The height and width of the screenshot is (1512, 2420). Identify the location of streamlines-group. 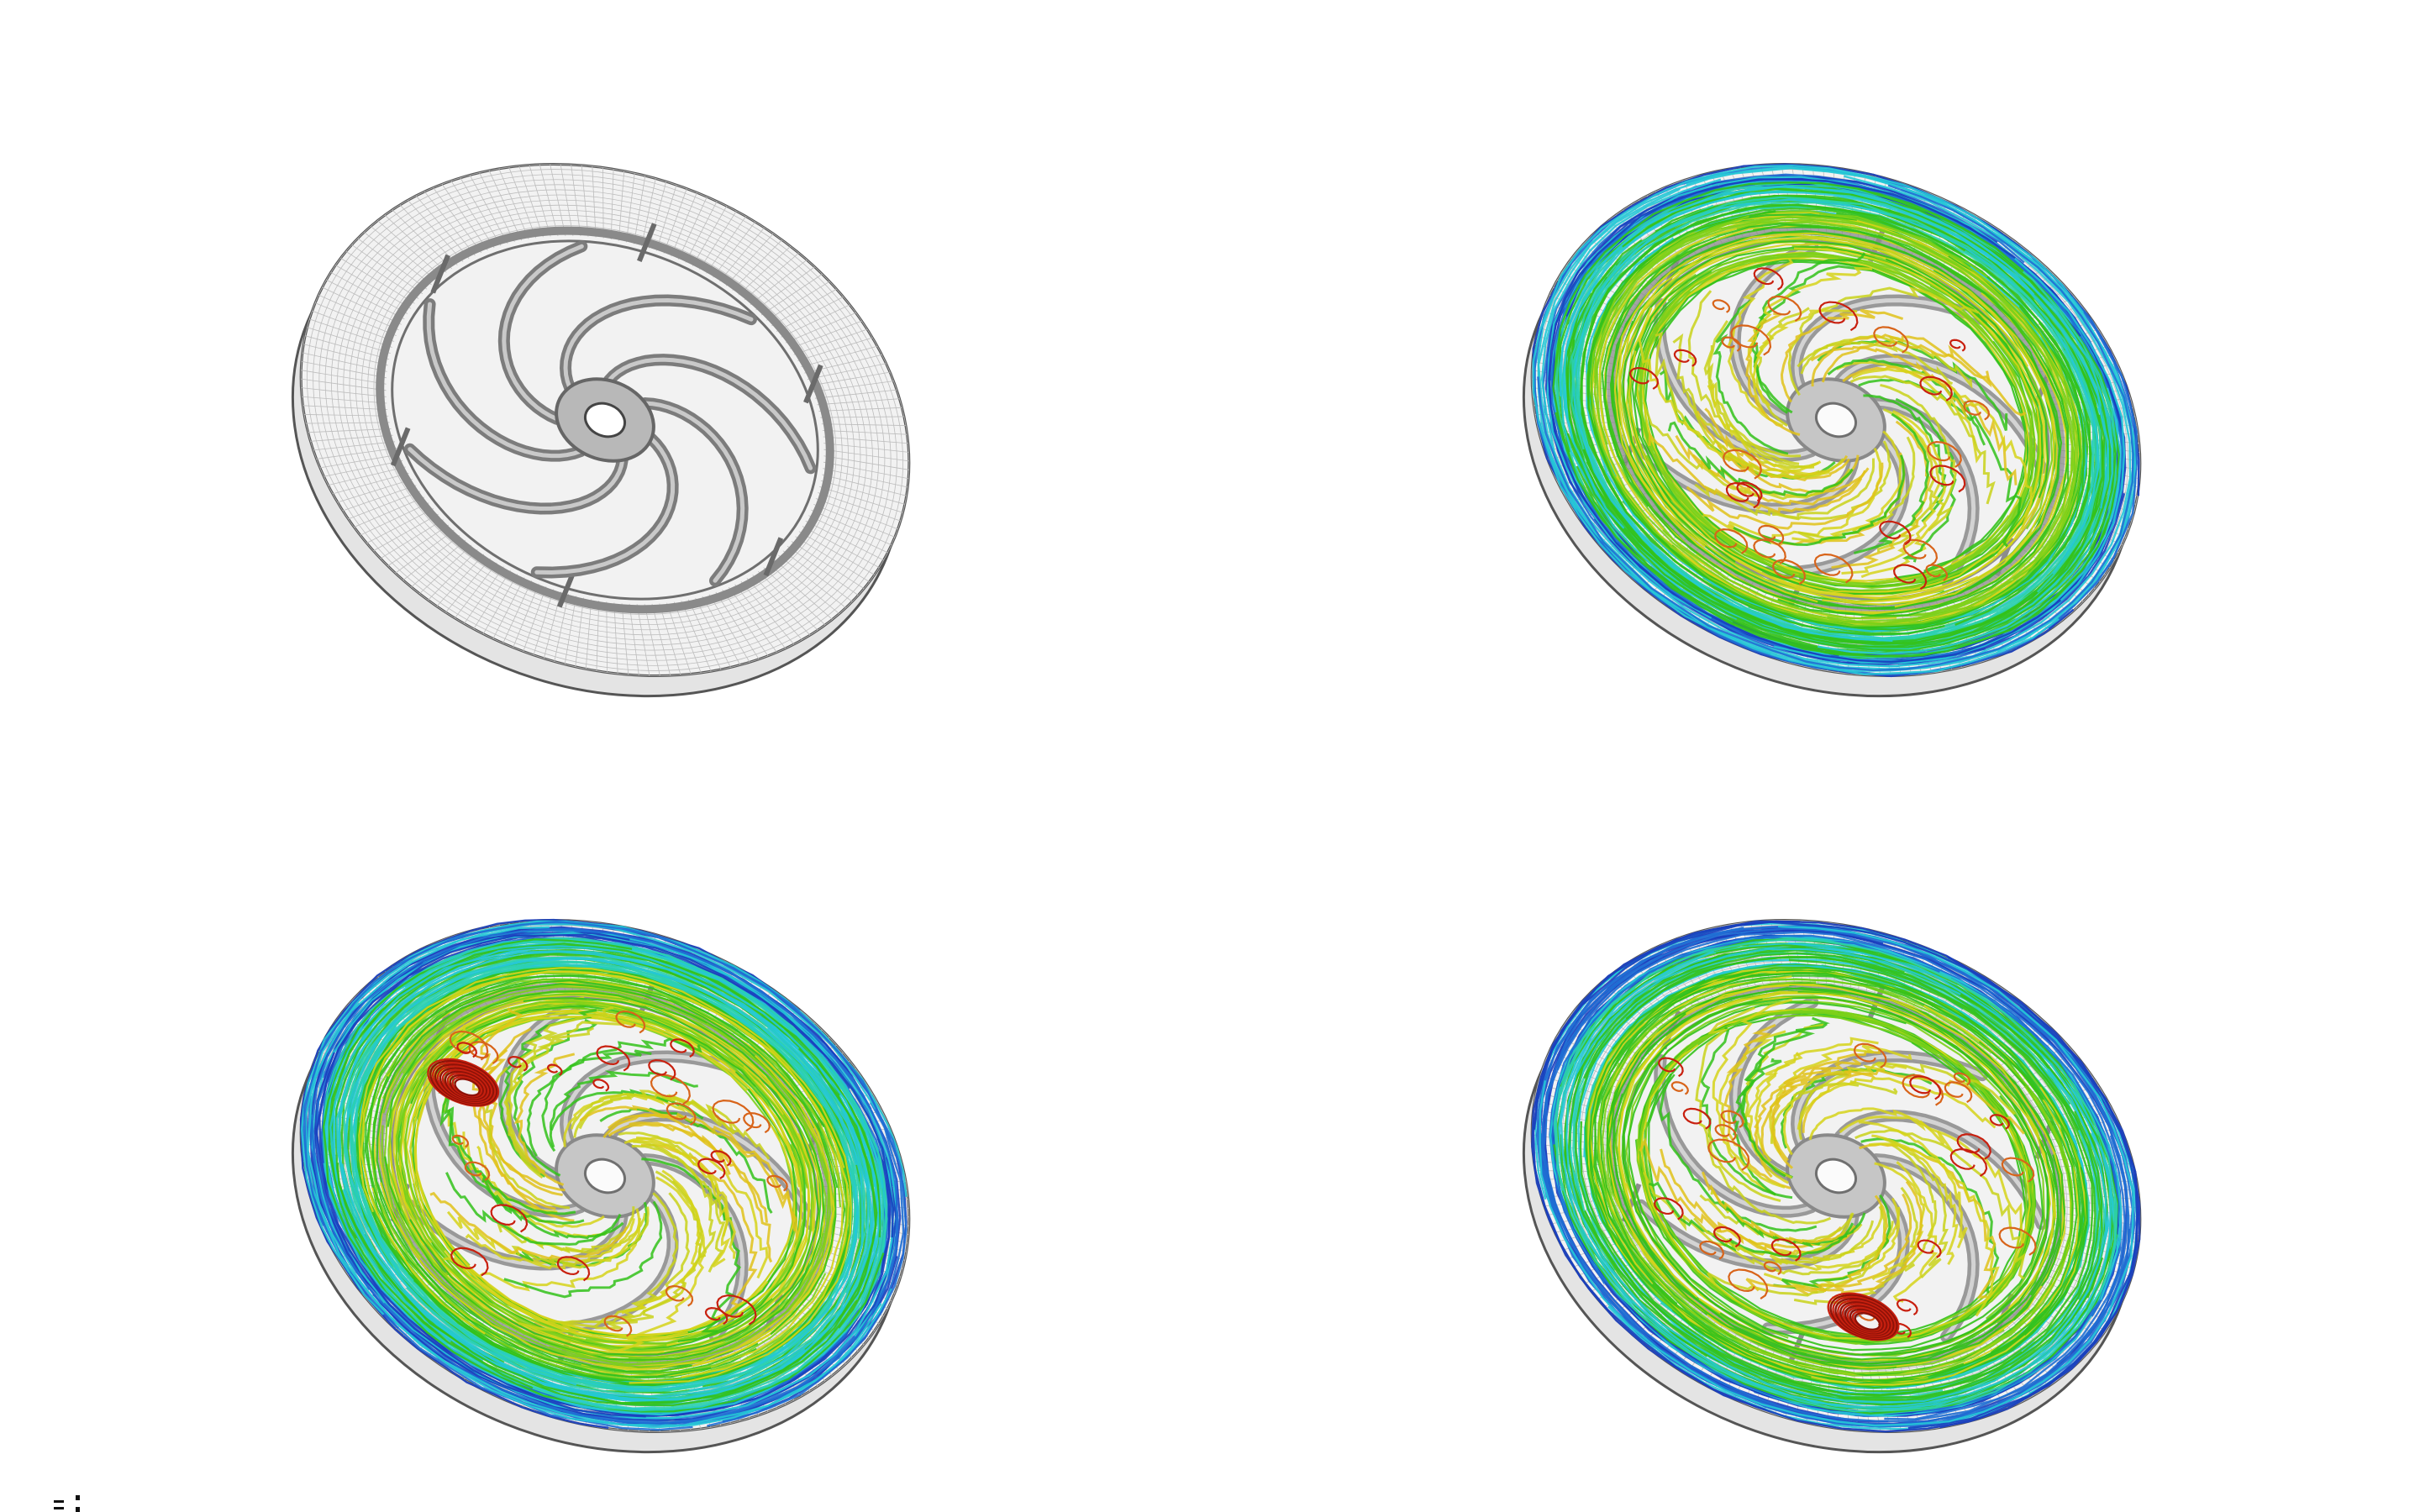
(603, 1174).